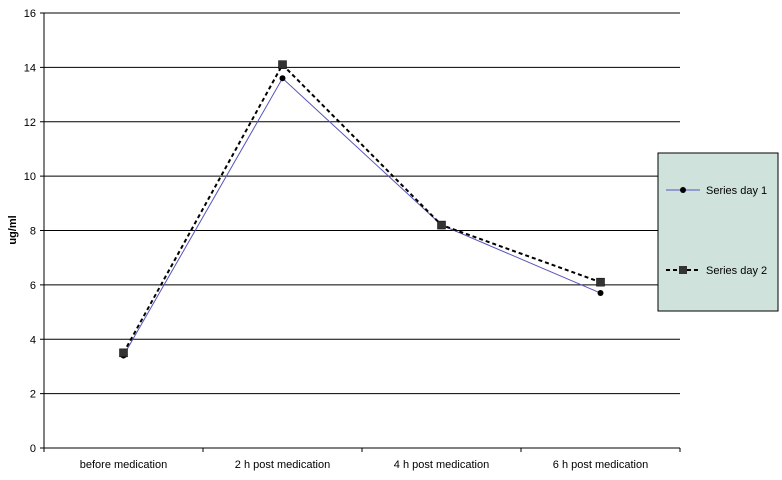 The height and width of the screenshot is (480, 782). What do you see at coordinates (33, 449) in the screenshot?
I see `y-tick-label: 0` at bounding box center [33, 449].